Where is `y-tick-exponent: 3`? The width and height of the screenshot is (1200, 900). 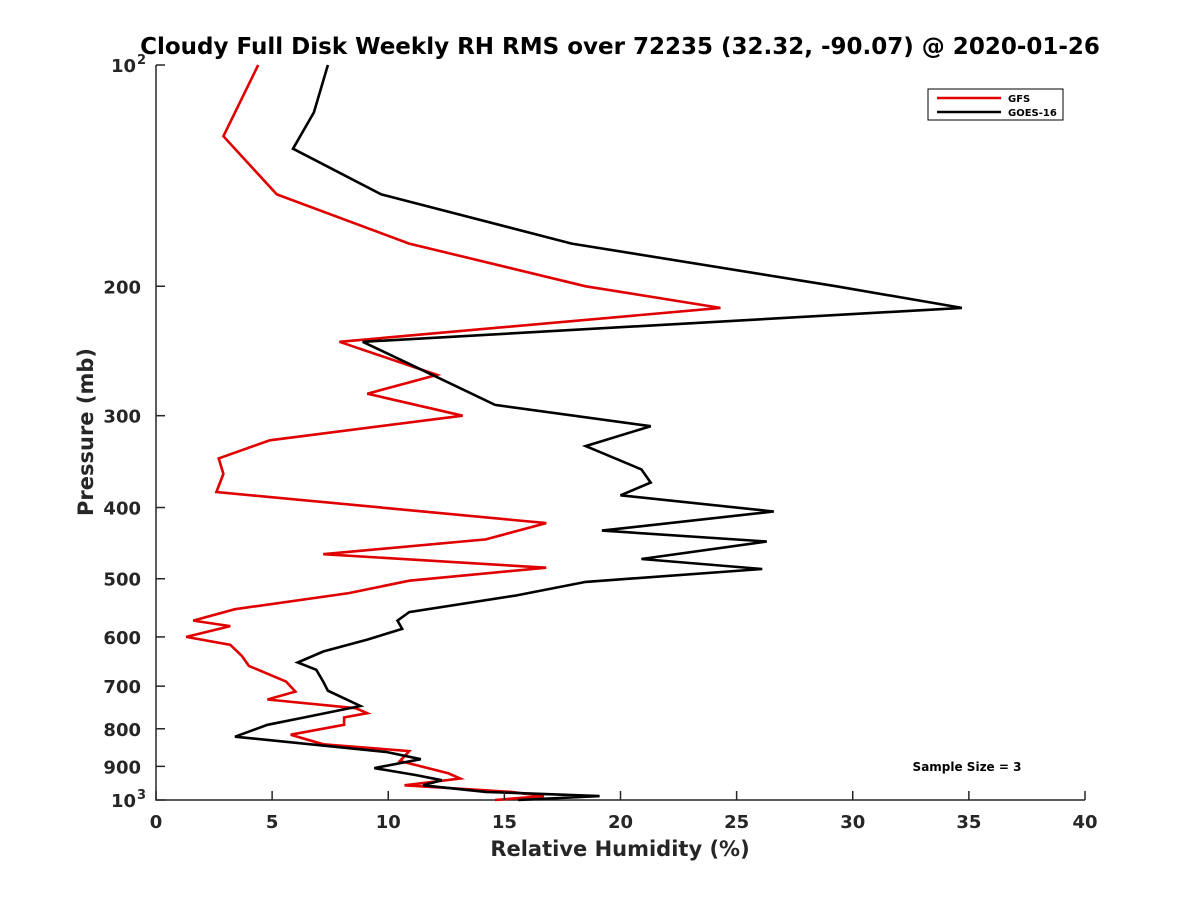
y-tick-exponent: 3 is located at coordinates (141, 795).